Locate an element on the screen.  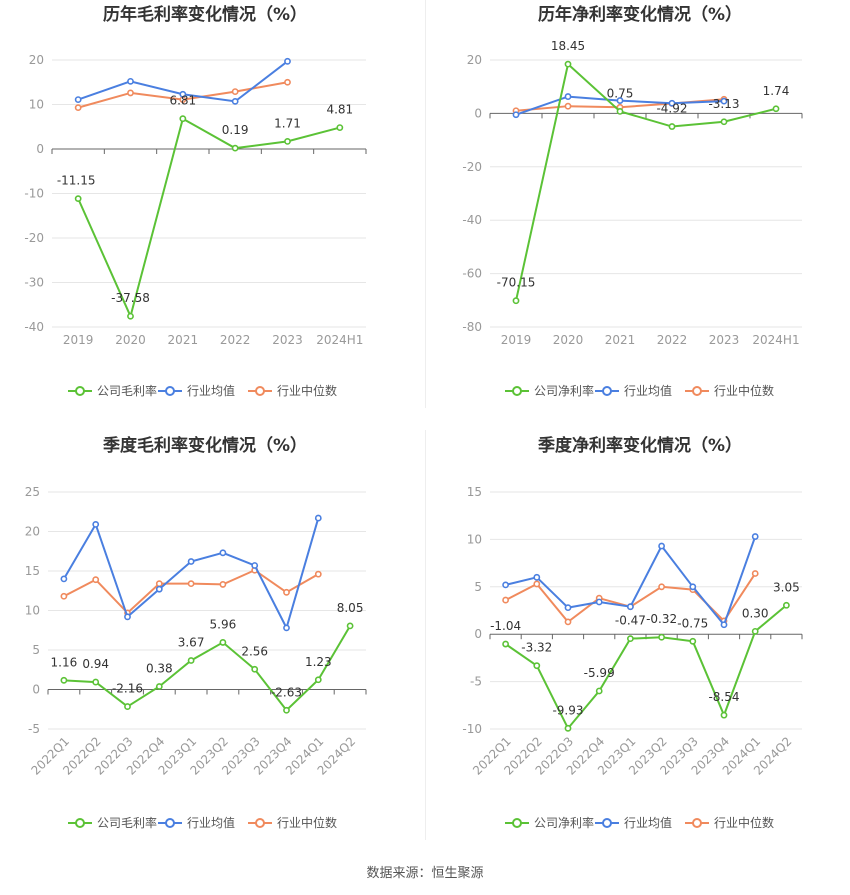
data-label: -3.32 is located at coordinates (536, 648).